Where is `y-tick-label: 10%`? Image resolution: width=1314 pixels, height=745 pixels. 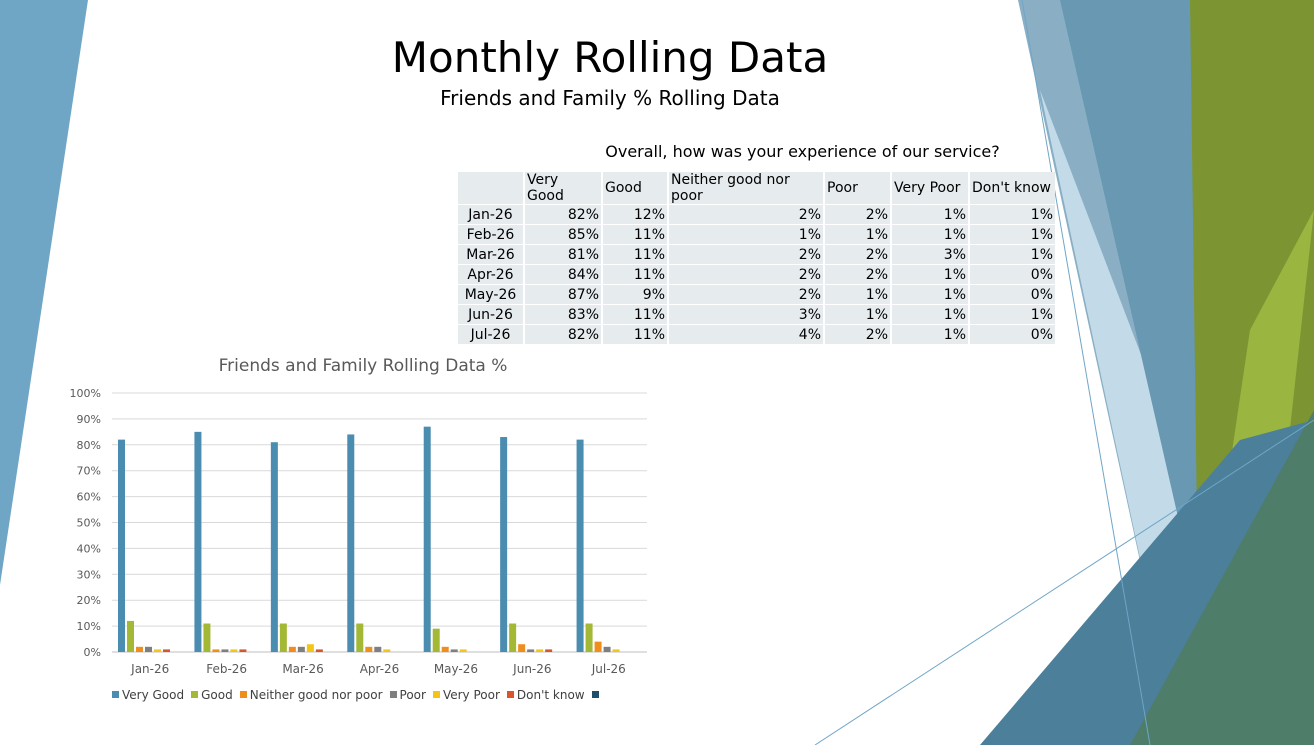 y-tick-label: 10% is located at coordinates (89, 626).